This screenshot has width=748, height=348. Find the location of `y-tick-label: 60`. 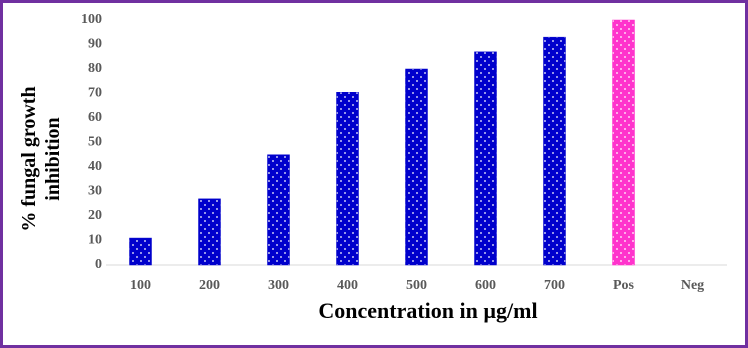

y-tick-label: 60 is located at coordinates (95, 117).